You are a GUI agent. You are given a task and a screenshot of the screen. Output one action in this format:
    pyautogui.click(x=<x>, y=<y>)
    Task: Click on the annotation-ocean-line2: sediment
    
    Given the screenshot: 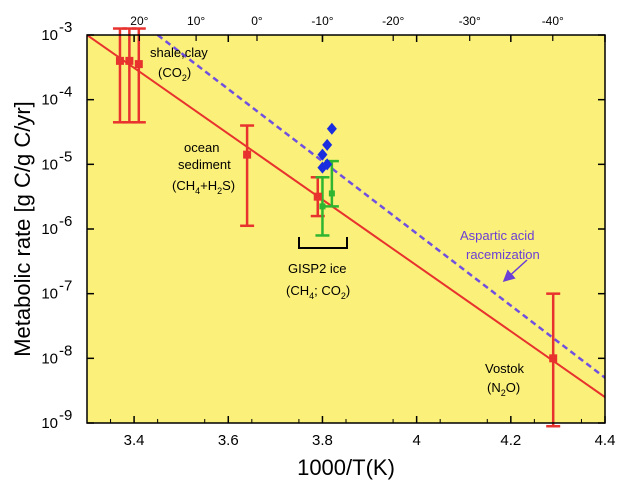 What is the action you would take?
    pyautogui.click(x=204, y=164)
    